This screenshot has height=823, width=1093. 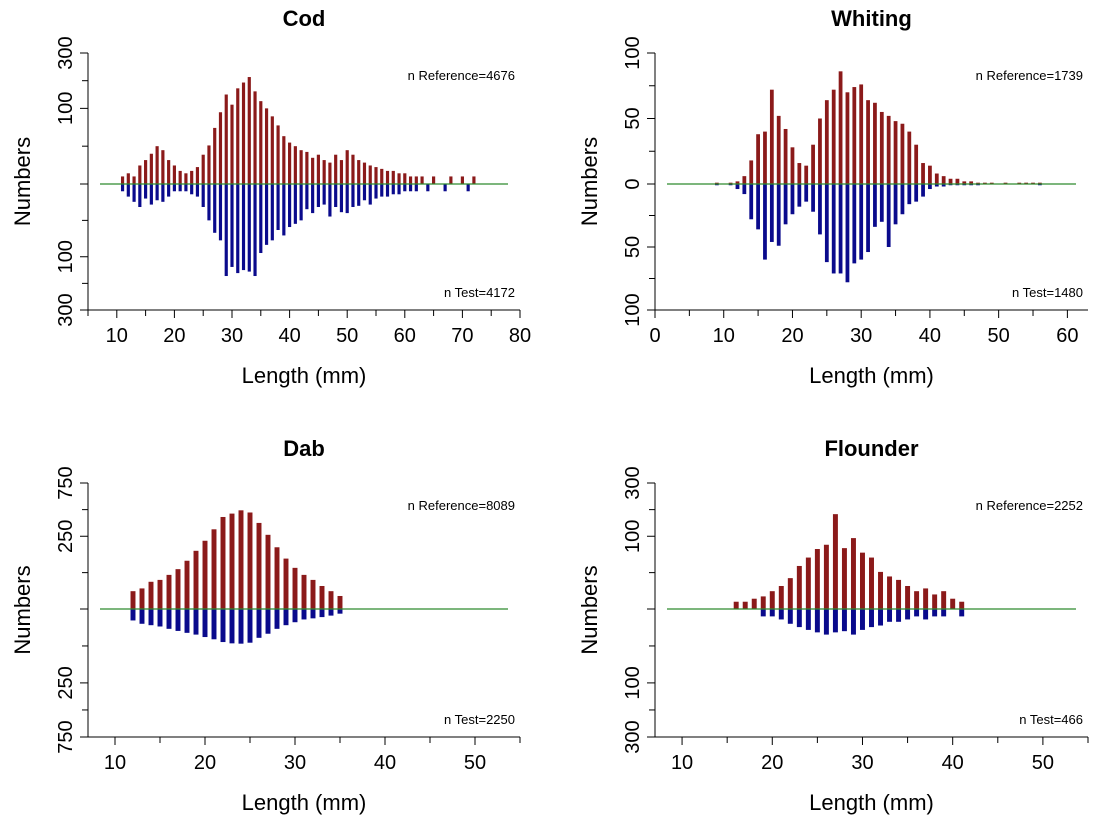 I want to click on x-tick-label: 40, so click(x=953, y=763).